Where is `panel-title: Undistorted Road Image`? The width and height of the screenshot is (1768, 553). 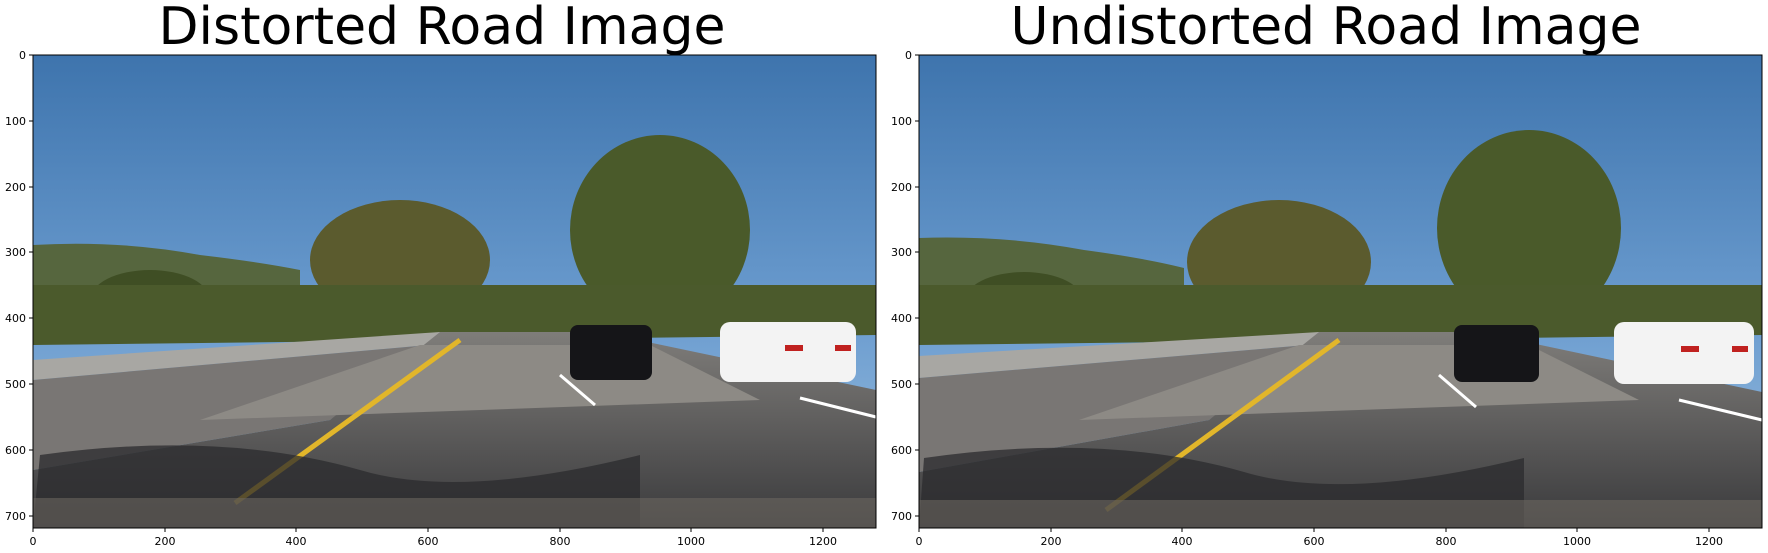
panel-title: Undistorted Road Image is located at coordinates (1326, 28).